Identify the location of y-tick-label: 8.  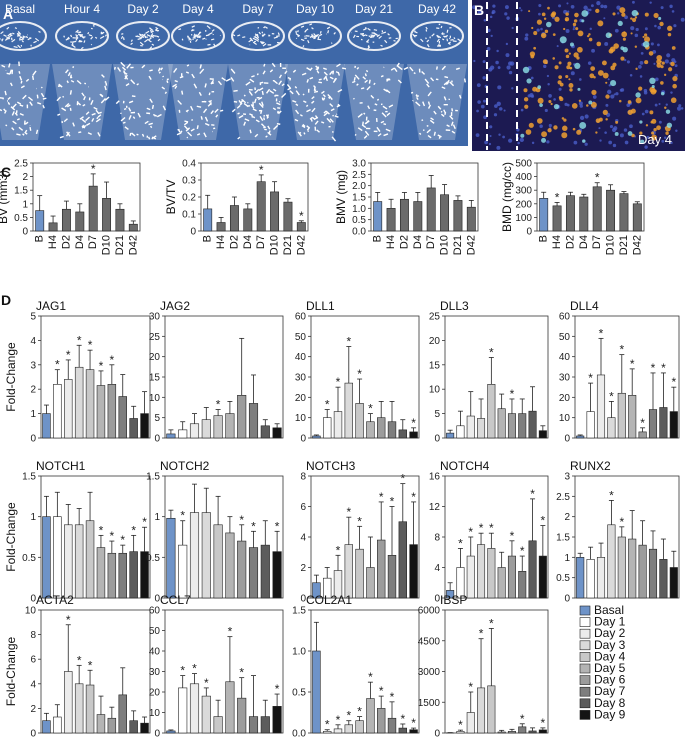
(303, 477).